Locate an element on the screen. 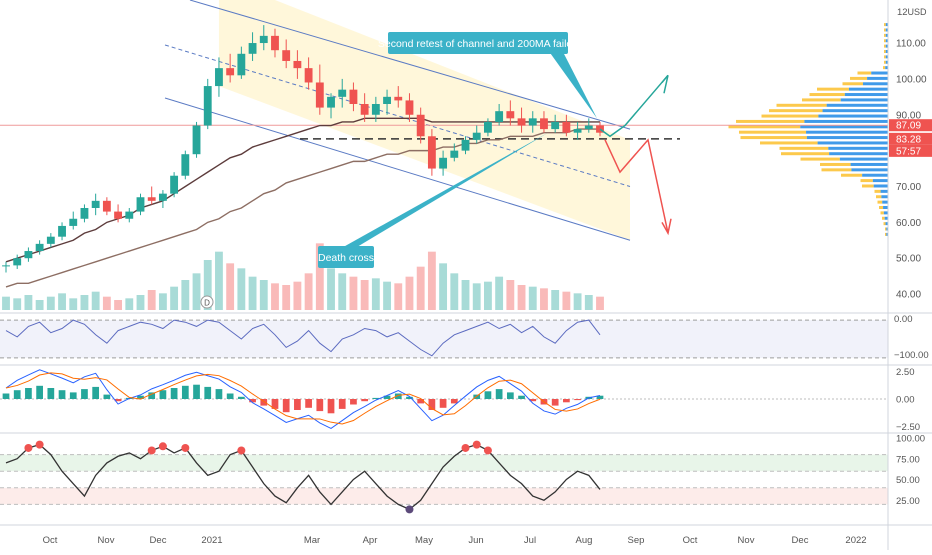  time-axis-label: Sep is located at coordinates (636, 540).